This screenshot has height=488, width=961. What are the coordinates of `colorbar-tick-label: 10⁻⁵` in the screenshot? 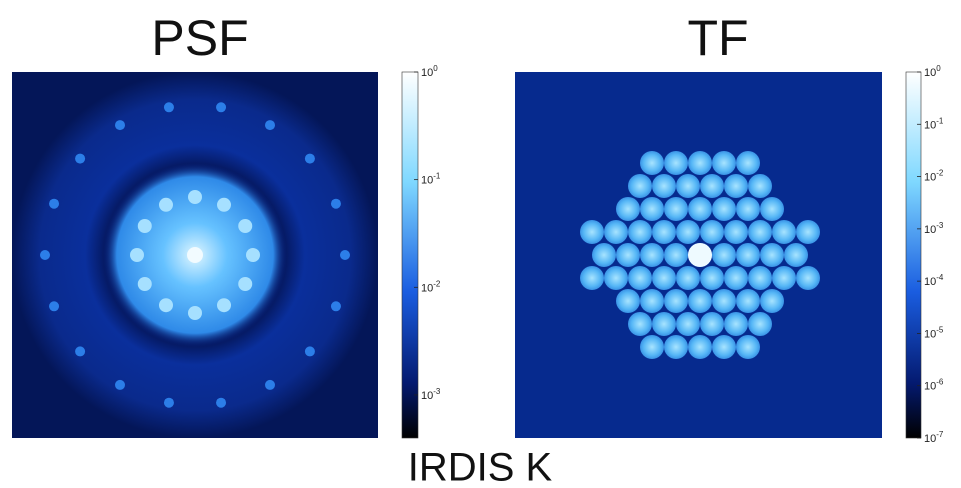 It's located at (934, 332).